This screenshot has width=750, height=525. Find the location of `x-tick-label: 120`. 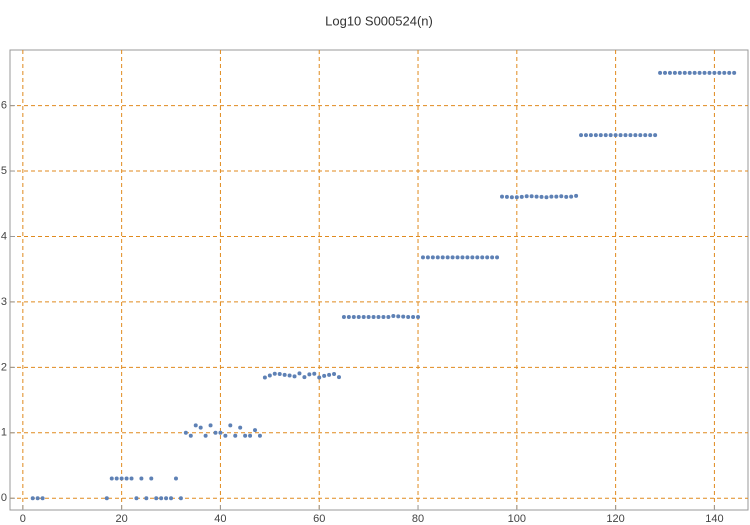

x-tick-label: 120 is located at coordinates (615, 519).